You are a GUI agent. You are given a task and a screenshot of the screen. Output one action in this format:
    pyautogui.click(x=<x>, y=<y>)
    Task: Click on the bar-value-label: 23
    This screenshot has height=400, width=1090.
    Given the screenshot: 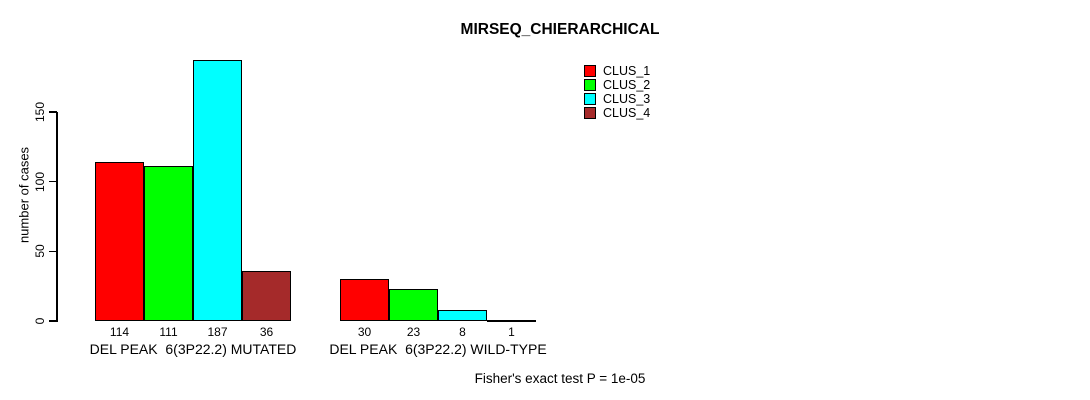 What is the action you would take?
    pyautogui.click(x=413, y=332)
    